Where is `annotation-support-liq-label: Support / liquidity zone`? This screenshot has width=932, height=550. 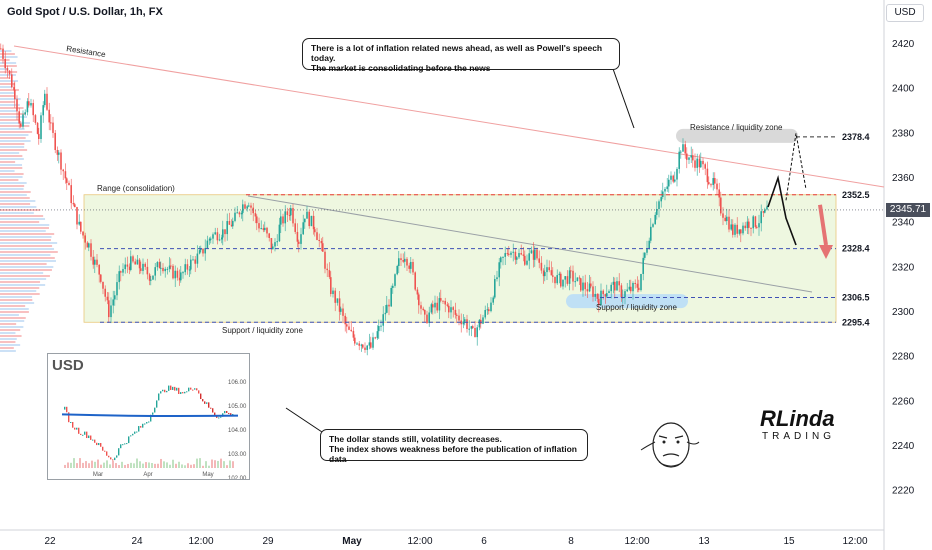 annotation-support-liq-label: Support / liquidity zone is located at coordinates (262, 330).